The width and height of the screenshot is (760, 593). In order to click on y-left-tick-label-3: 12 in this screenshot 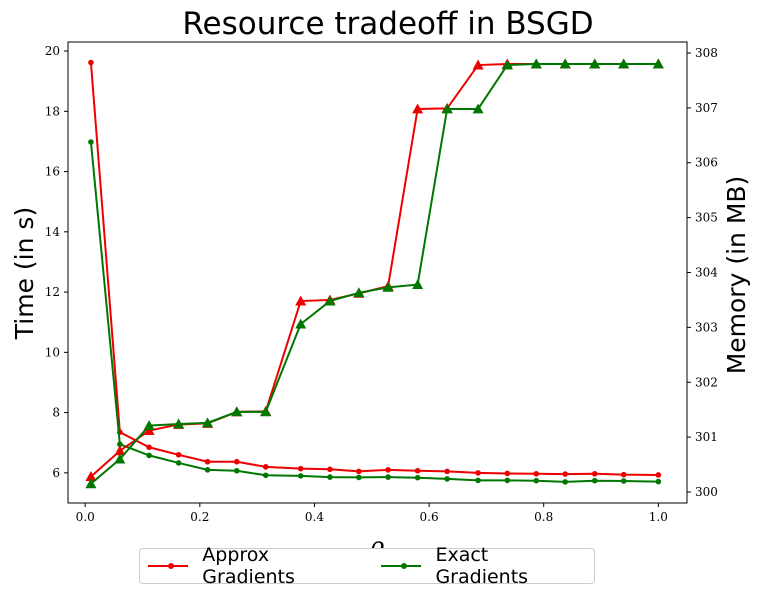, I will do `click(52, 292)`.